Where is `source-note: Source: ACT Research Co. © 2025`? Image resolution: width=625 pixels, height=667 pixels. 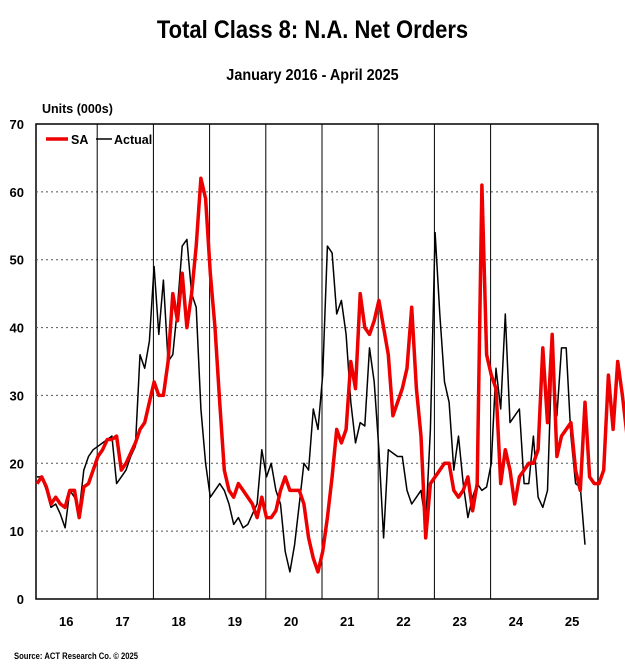 source-note: Source: ACT Research Co. © 2025 is located at coordinates (76, 656).